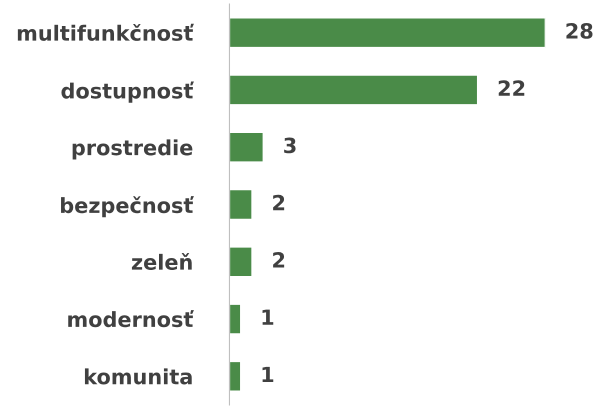 This screenshot has height=409, width=596. Describe the element at coordinates (162, 261) in the screenshot. I see `y-tick-label: zeleň` at that location.